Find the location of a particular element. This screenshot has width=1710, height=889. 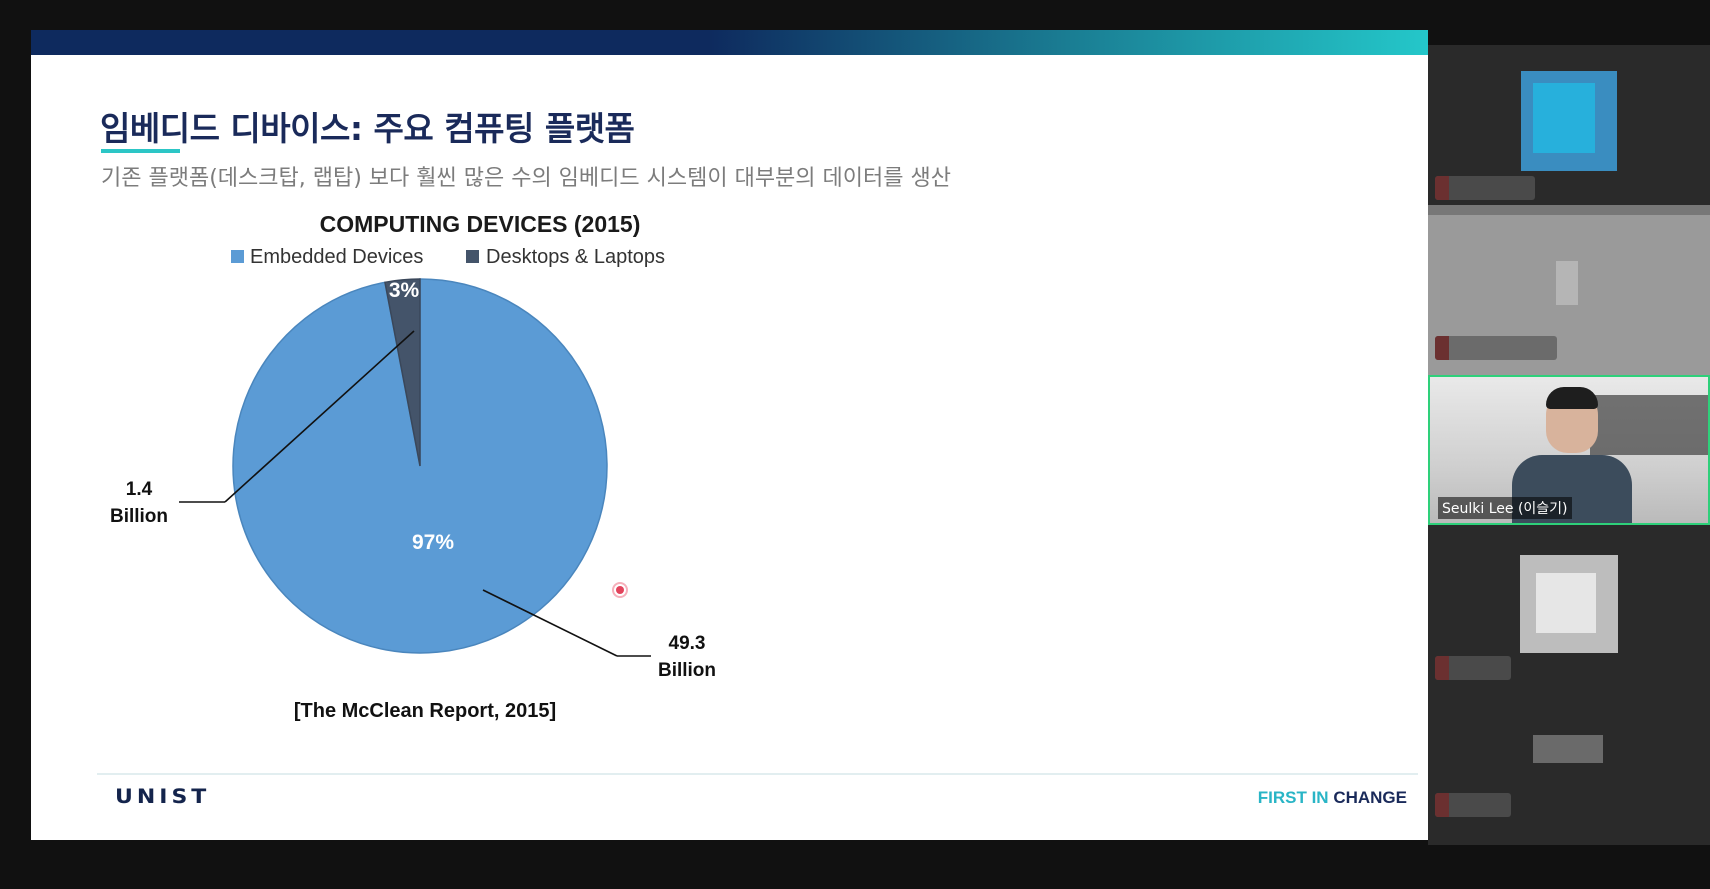

slide-title: 임베디드 디바이스: 주요 컴퓨팅 플랫폼 is located at coordinates (367, 128).